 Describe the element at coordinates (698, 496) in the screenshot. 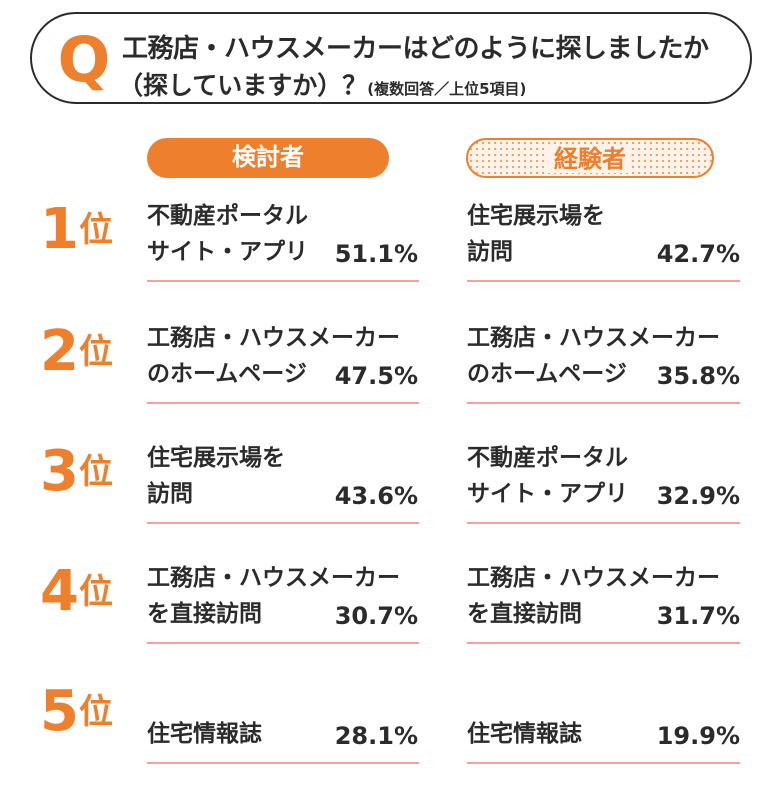

I see `item-percentage: 32.9%` at that location.